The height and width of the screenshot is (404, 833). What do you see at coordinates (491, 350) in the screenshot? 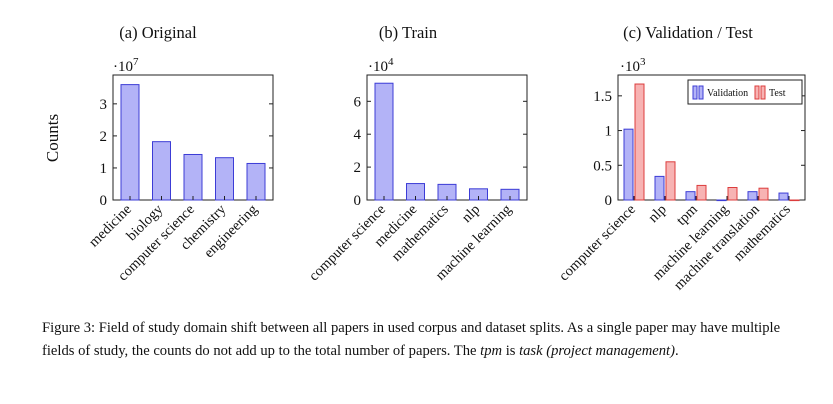
I see `caption-tpm: tpm` at bounding box center [491, 350].